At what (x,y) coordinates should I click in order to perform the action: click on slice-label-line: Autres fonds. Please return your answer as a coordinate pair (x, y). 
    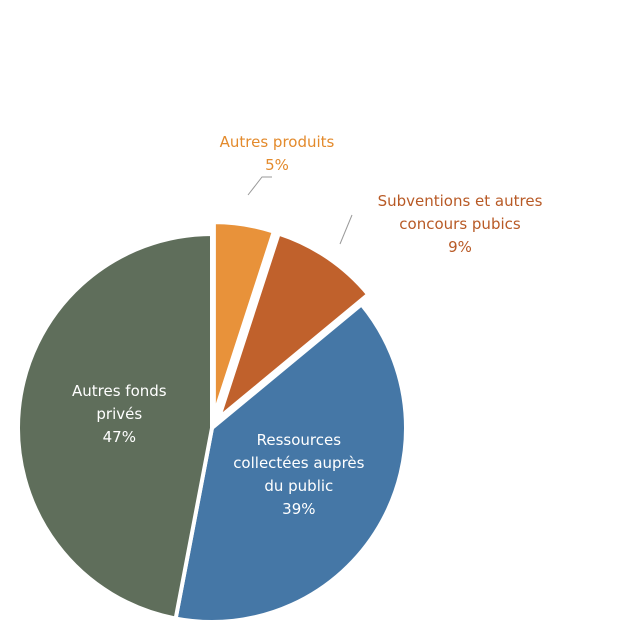
    Looking at the image, I should click on (119, 391).